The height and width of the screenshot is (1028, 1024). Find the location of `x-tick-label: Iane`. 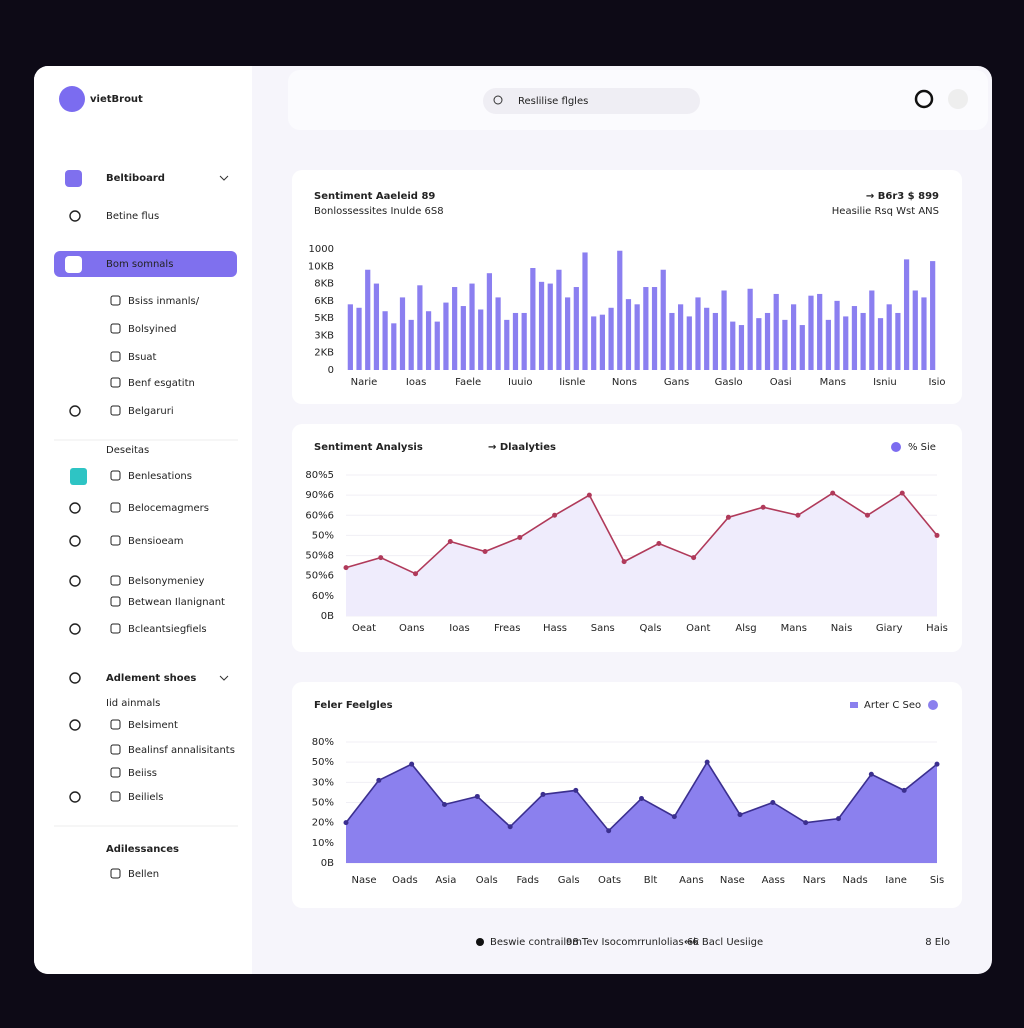

x-tick-label: Iane is located at coordinates (896, 880).